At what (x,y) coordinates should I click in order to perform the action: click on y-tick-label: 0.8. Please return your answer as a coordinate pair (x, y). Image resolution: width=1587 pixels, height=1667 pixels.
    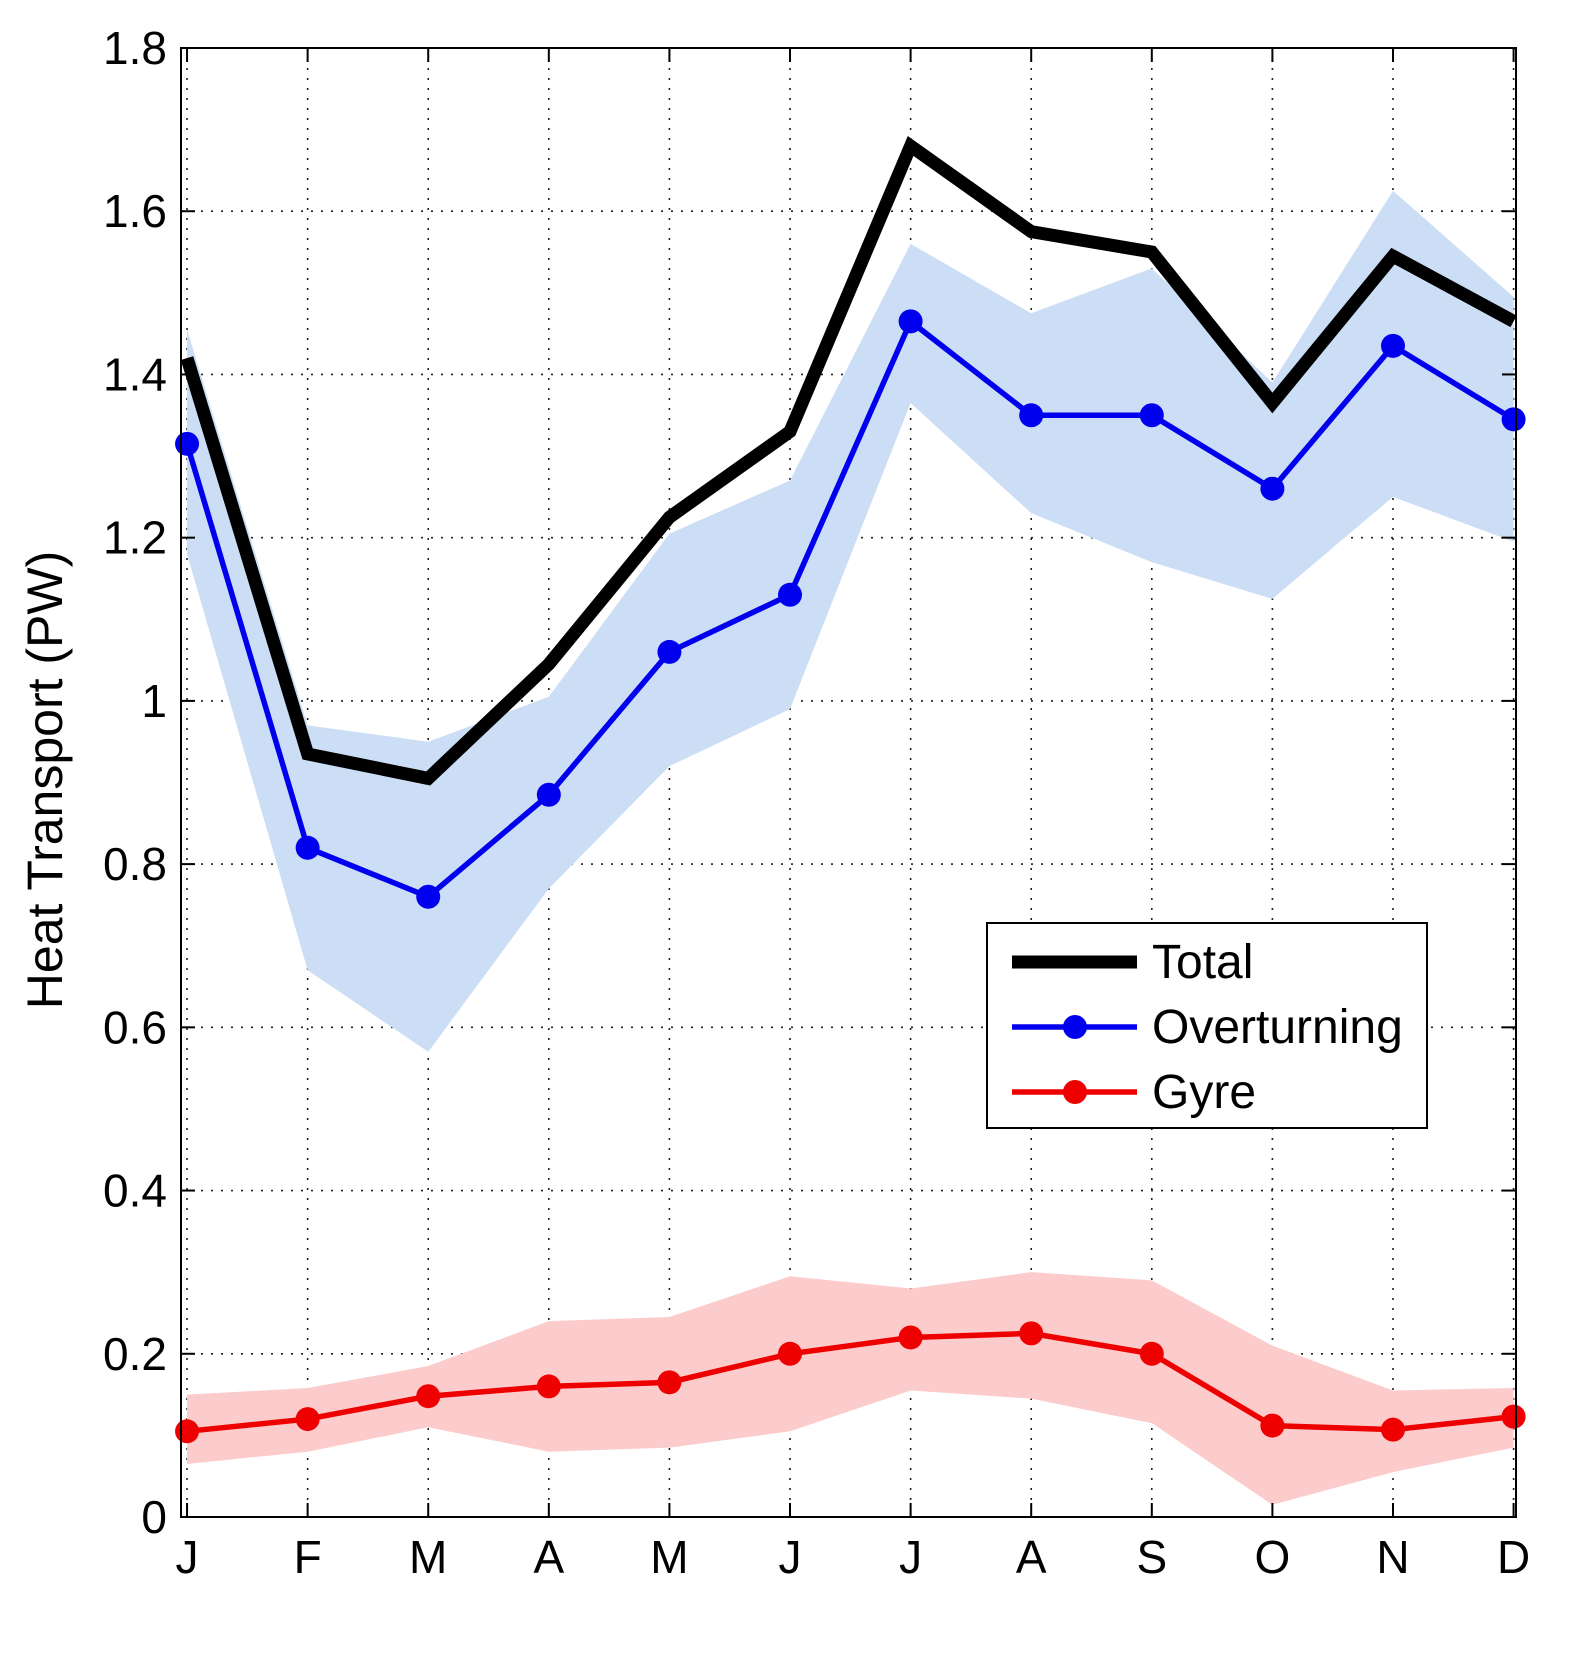
    Looking at the image, I should click on (135, 864).